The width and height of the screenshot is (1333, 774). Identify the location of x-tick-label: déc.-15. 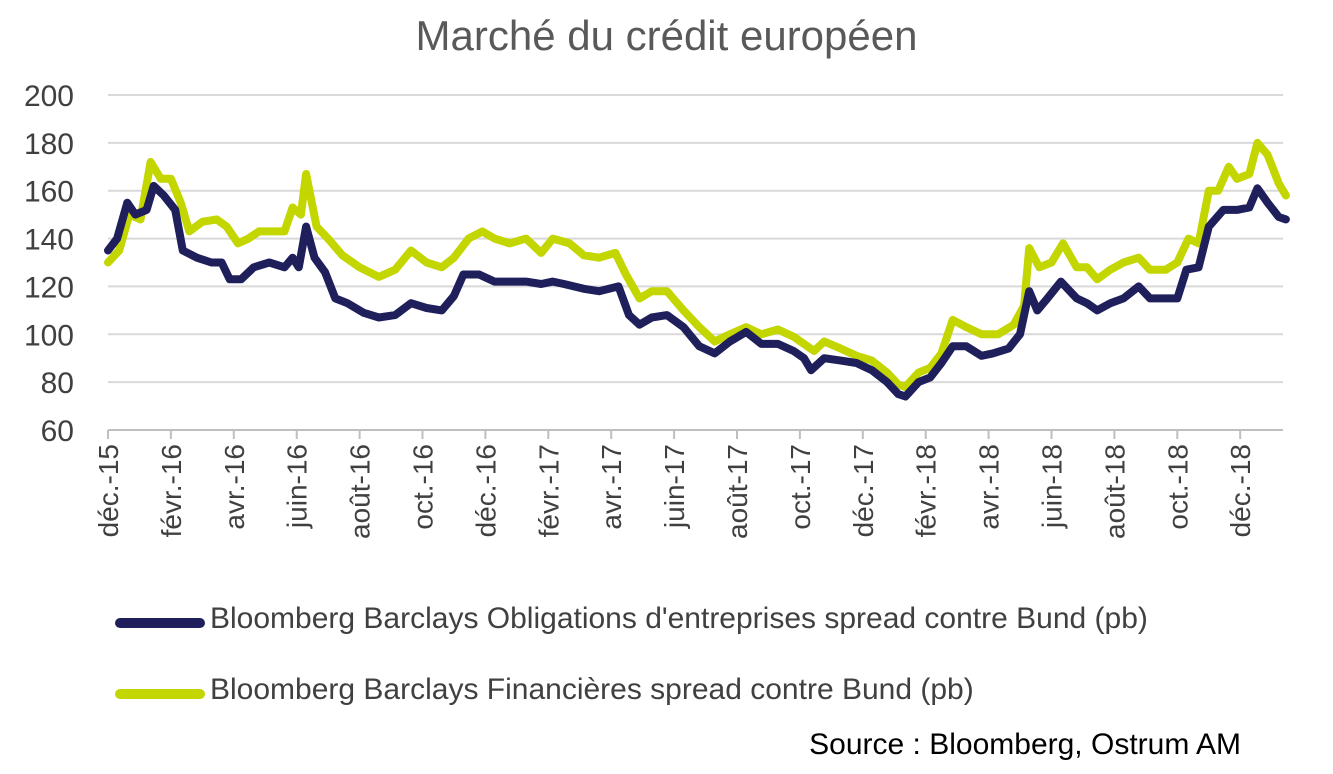
(108, 490).